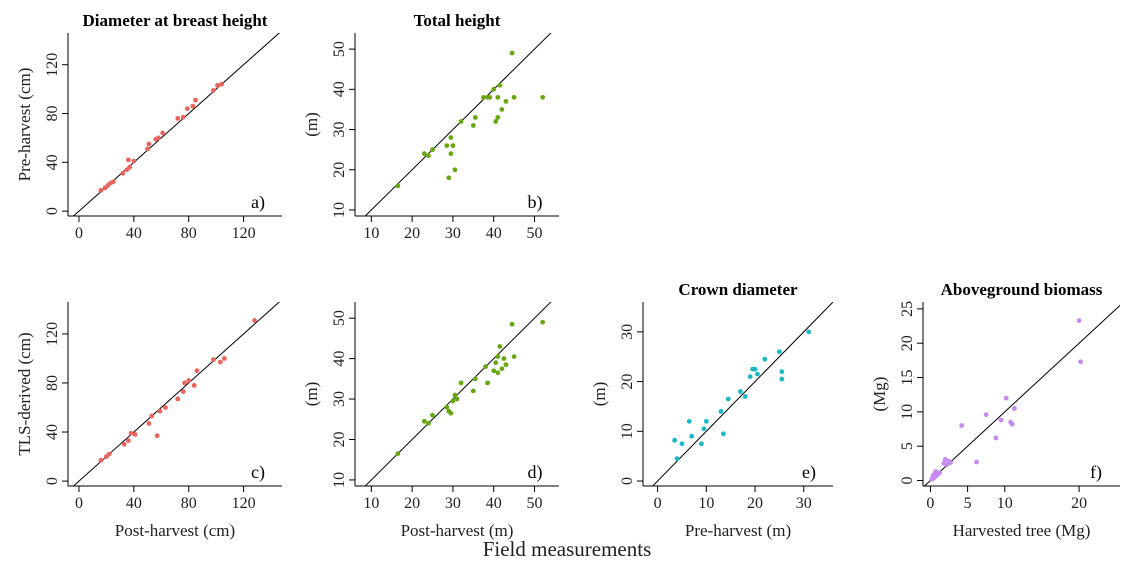 Image resolution: width=1126 pixels, height=562 pixels. Describe the element at coordinates (258, 202) in the screenshot. I see `panel-label: a)` at that location.